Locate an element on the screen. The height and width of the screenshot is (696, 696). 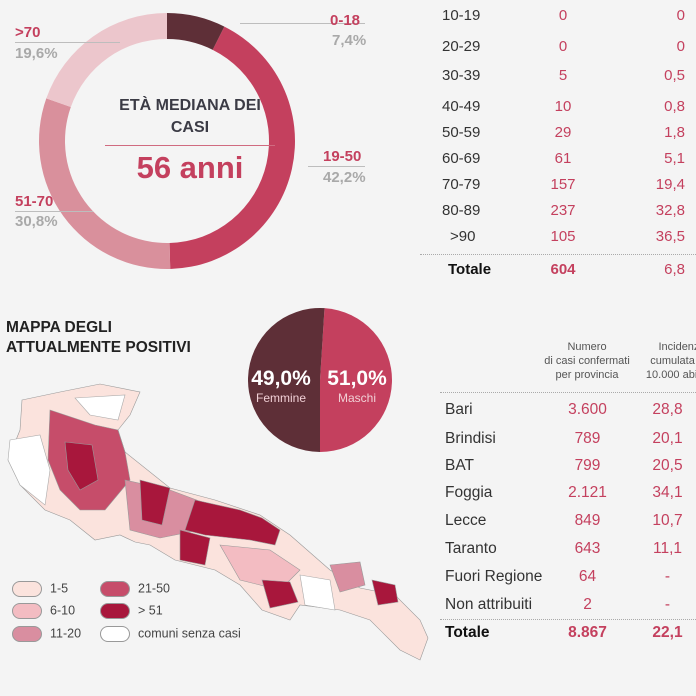
cases-value: 10 is located at coordinates (563, 106).